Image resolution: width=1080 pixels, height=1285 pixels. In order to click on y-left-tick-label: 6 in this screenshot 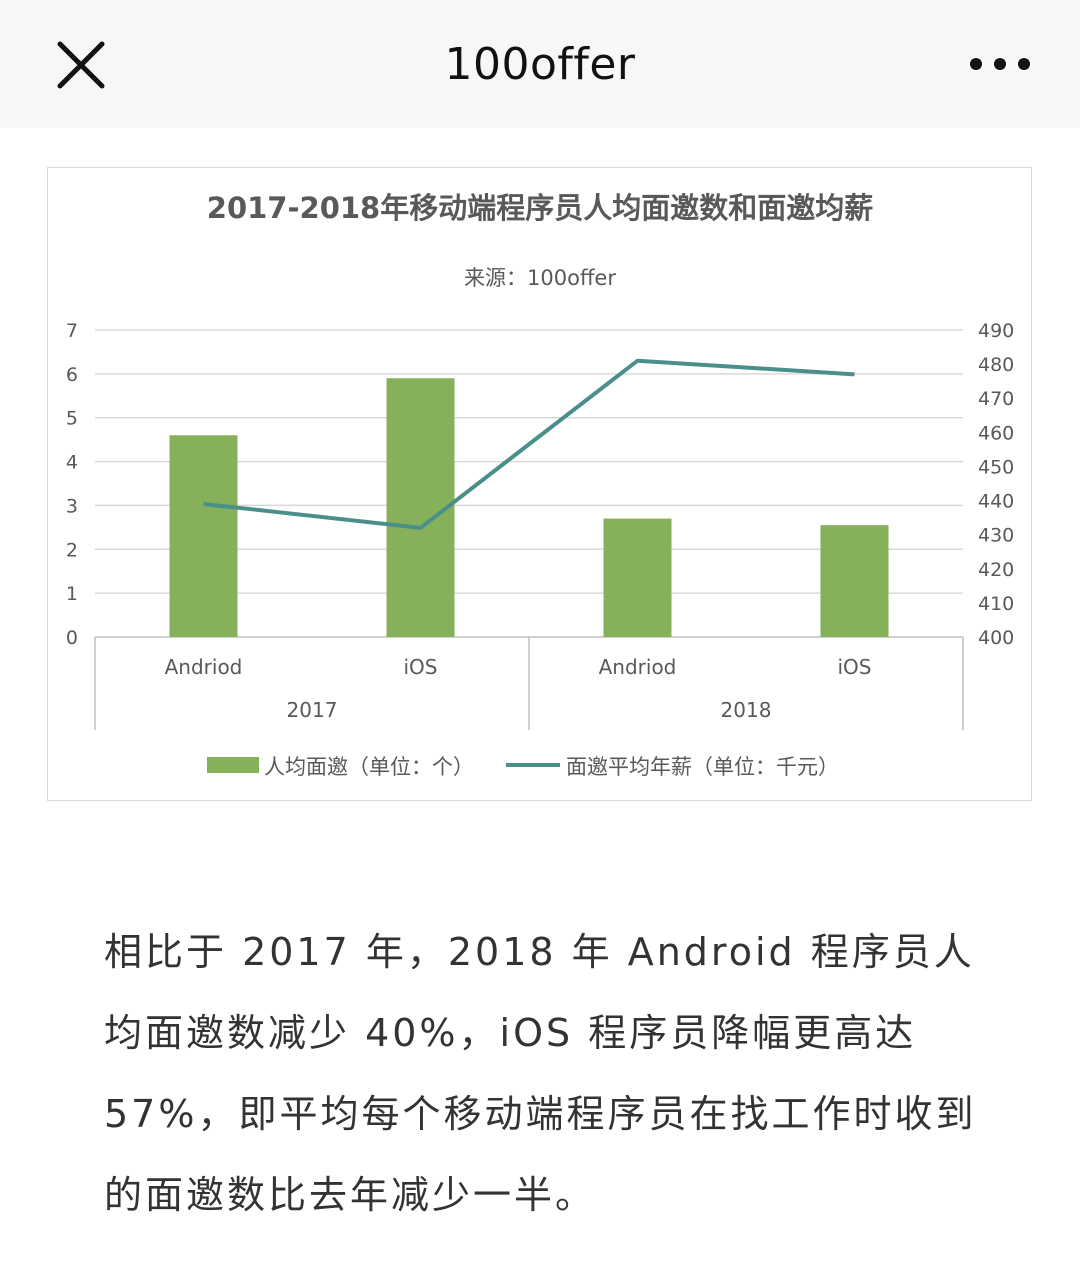, I will do `click(72, 375)`.